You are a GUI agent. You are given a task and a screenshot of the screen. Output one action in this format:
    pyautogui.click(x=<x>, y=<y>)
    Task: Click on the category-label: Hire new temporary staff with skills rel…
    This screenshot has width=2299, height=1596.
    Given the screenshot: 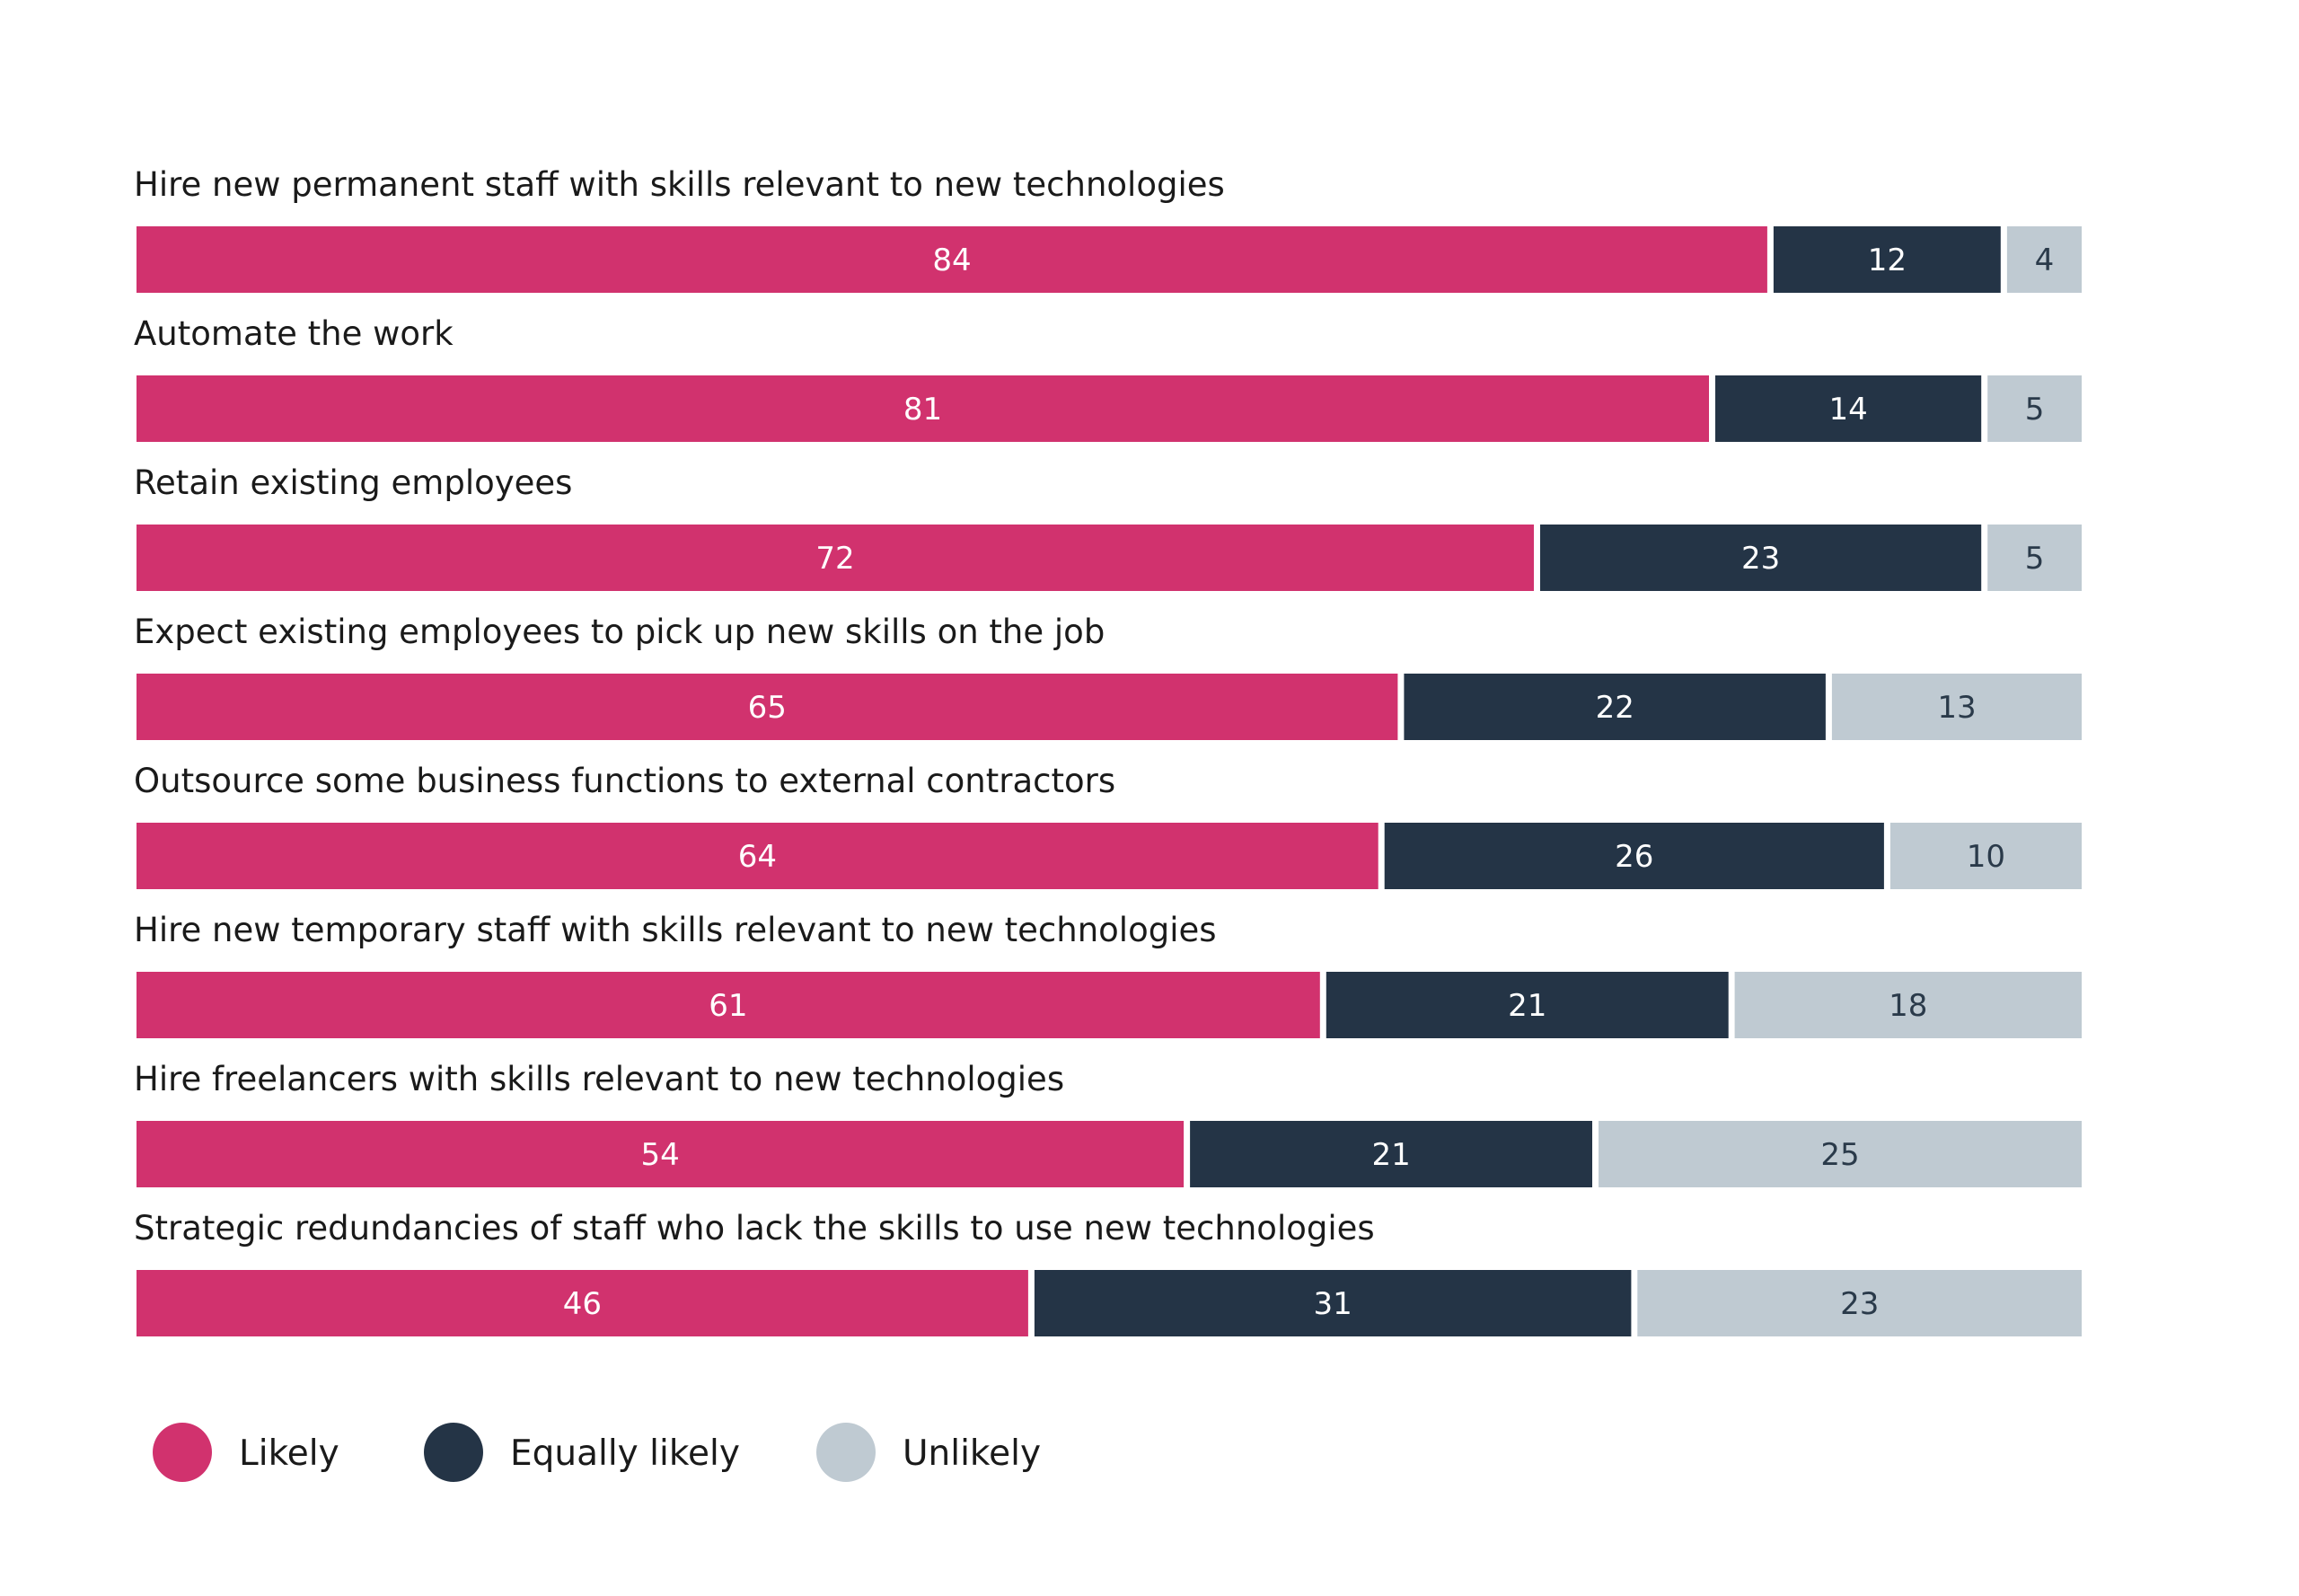 What is the action you would take?
    pyautogui.click(x=676, y=930)
    